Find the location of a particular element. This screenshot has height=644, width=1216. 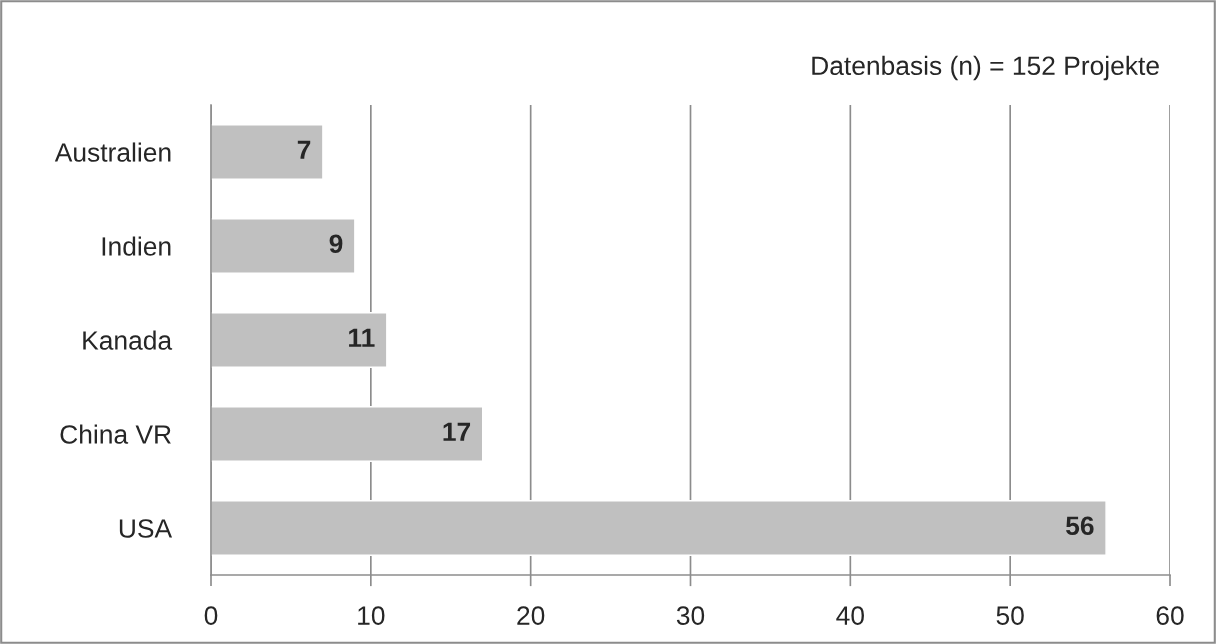

x-tick-label: 0 is located at coordinates (211, 615).